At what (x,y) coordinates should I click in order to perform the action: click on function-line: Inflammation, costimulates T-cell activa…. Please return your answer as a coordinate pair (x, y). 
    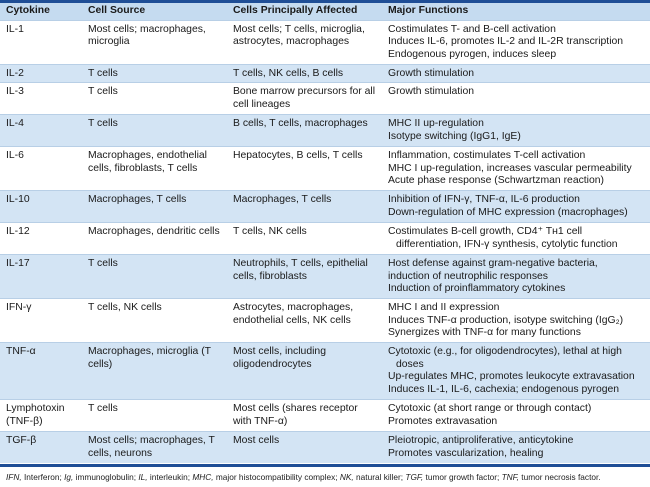
    Looking at the image, I should click on (487, 156).